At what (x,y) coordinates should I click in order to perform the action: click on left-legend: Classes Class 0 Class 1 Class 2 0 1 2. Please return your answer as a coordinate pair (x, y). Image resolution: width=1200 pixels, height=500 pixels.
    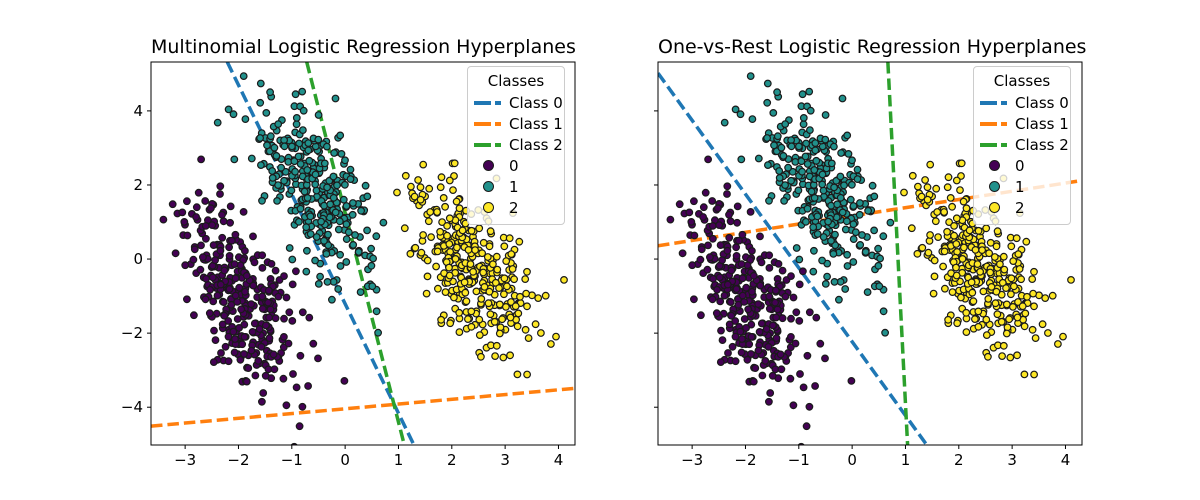
    Looking at the image, I should click on (516, 145).